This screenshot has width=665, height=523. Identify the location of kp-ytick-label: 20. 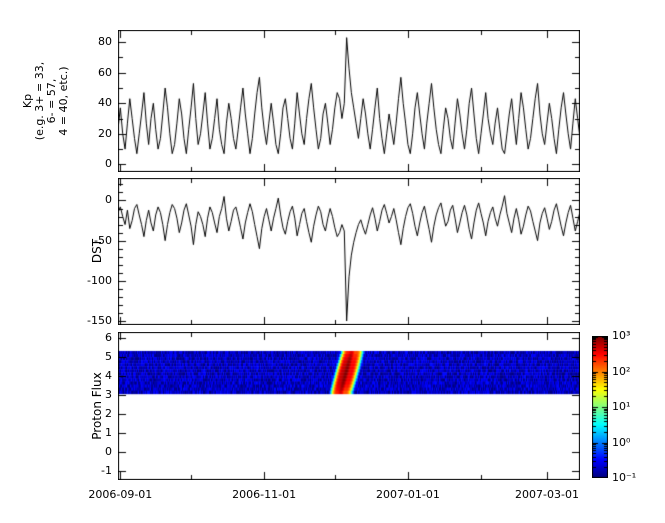
(105, 133).